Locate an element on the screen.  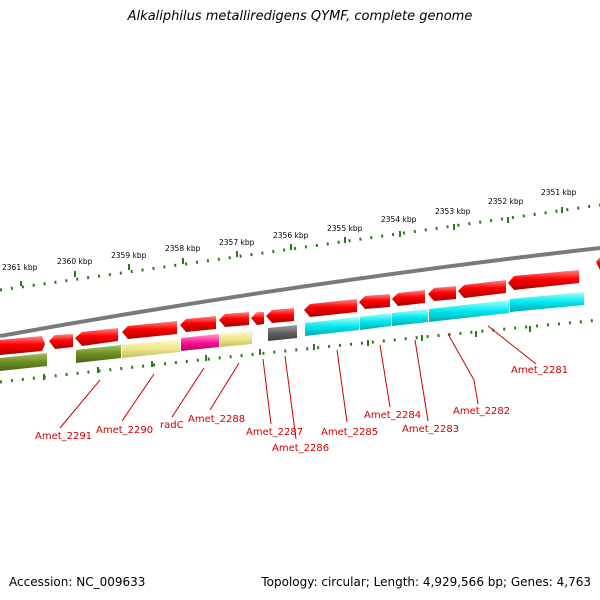
kbp-label: 2354 kbp is located at coordinates (399, 219).